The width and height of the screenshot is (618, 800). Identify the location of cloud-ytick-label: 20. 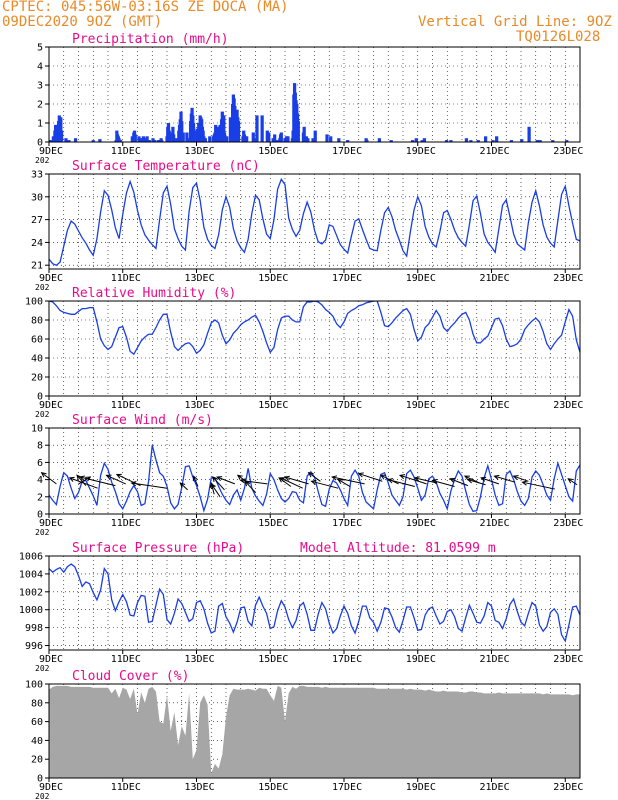
(37, 760).